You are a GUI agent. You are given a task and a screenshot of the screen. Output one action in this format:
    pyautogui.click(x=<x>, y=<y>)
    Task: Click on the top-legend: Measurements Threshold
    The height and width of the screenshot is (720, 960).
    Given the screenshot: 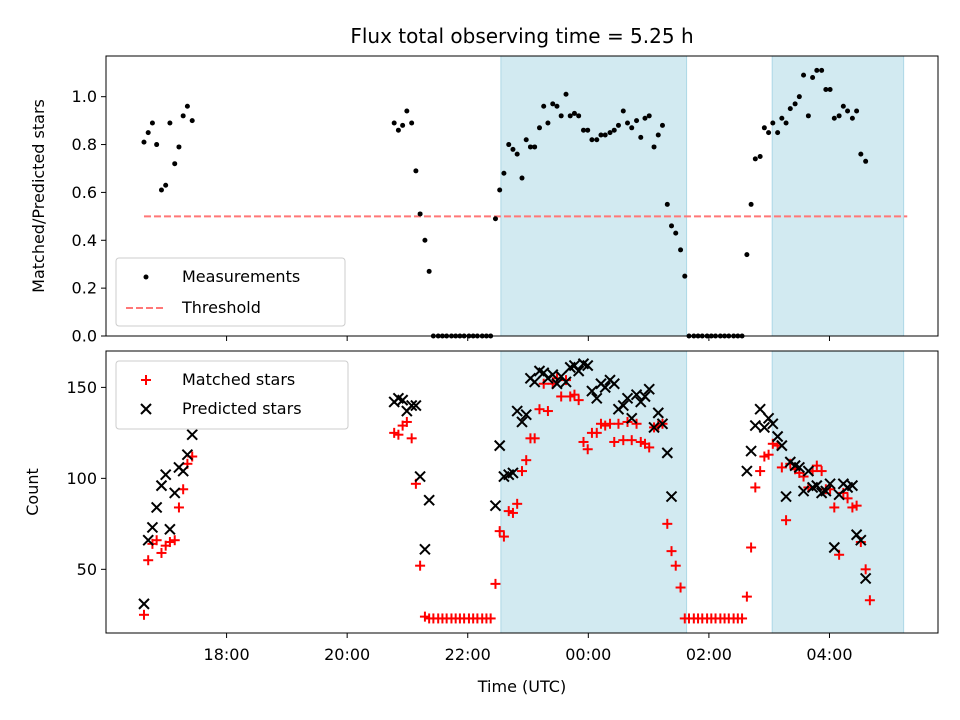 What is the action you would take?
    pyautogui.click(x=230, y=292)
    